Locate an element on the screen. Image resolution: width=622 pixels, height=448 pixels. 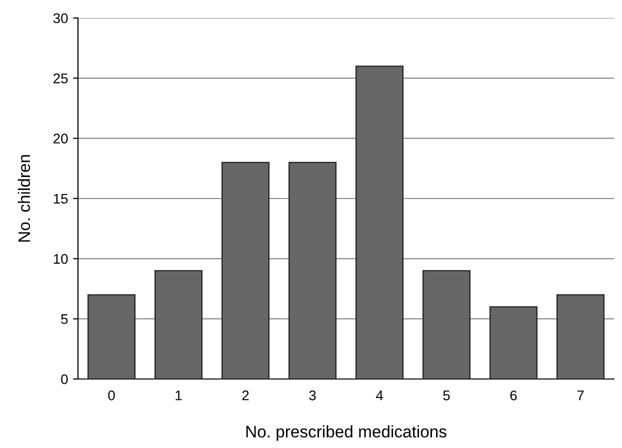
x-tick-label: 7 is located at coordinates (580, 395).